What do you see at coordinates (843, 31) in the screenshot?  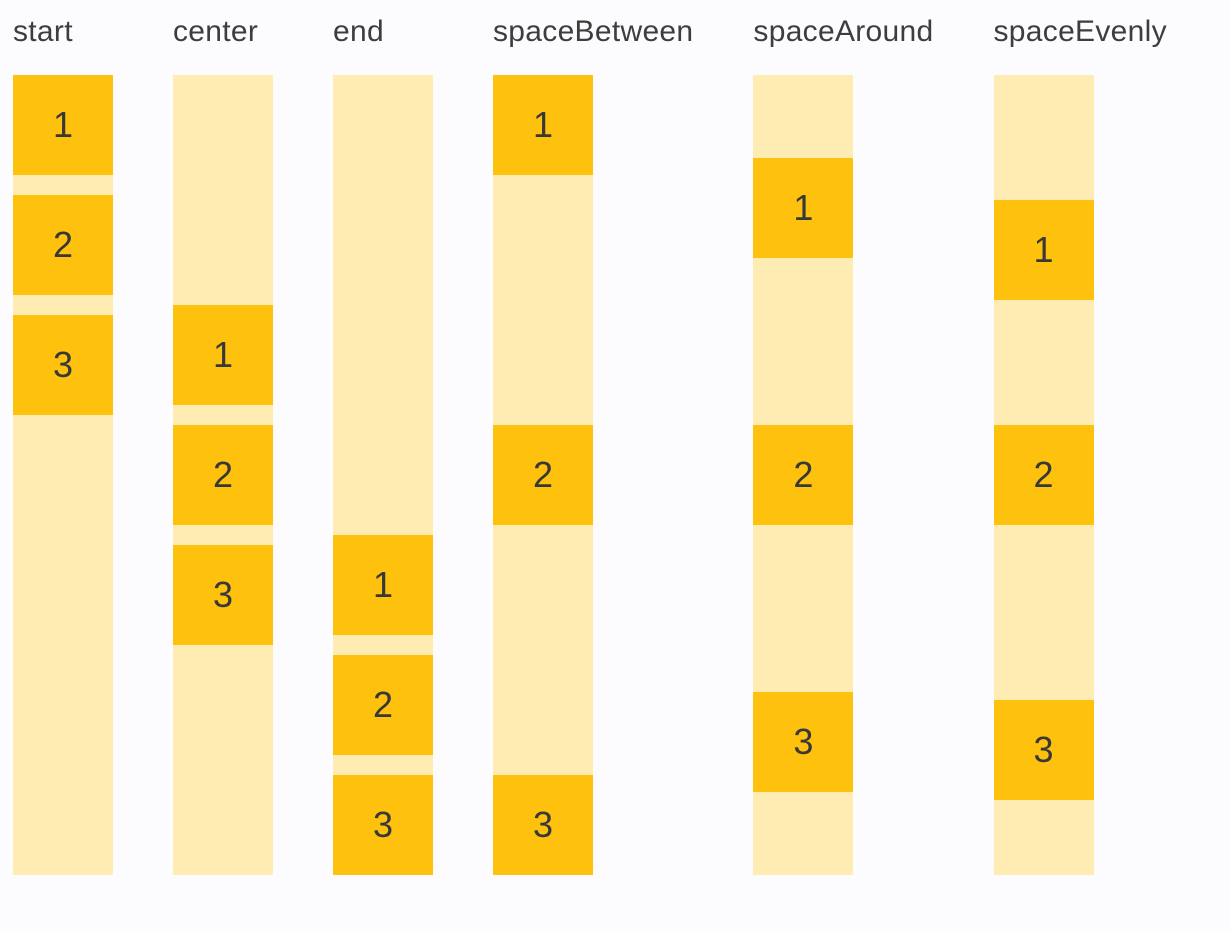 I see `alignment-label: spaceAround` at bounding box center [843, 31].